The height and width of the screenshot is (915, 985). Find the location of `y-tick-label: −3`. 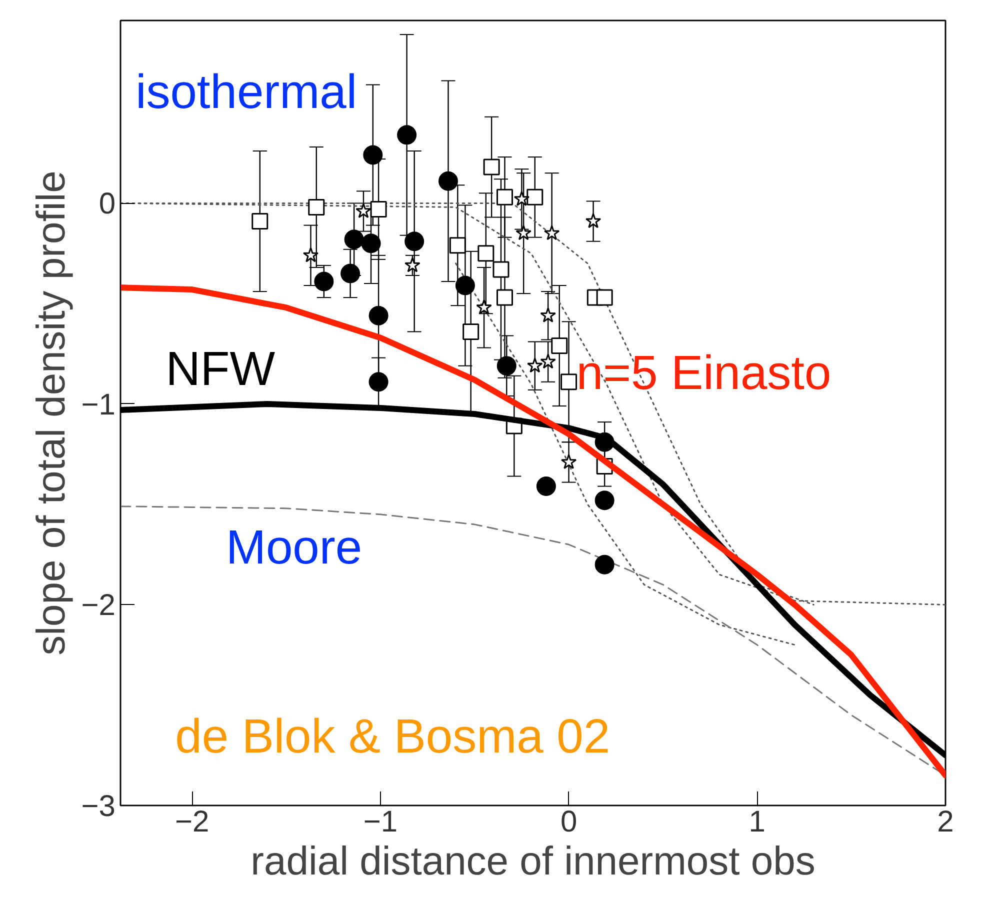

y-tick-label: −3 is located at coordinates (98, 806).